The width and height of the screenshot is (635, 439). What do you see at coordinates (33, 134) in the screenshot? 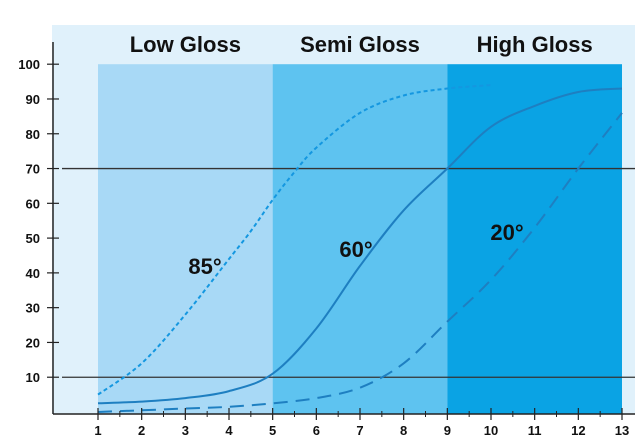
I see `y-tick-label: 80` at bounding box center [33, 134].